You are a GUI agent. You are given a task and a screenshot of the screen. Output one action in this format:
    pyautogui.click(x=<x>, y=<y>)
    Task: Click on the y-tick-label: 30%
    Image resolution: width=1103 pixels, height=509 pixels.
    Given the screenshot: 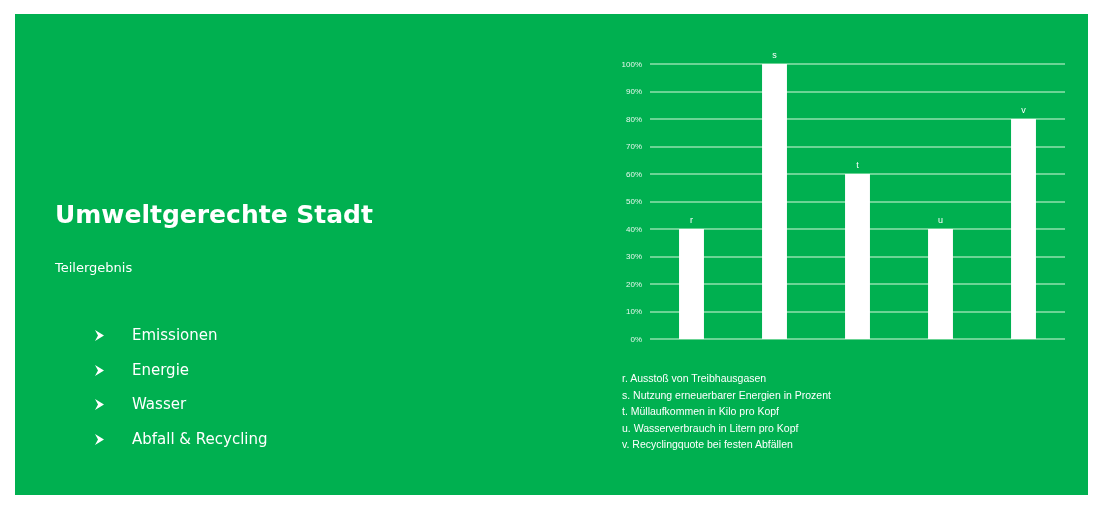 What is the action you would take?
    pyautogui.click(x=633, y=256)
    